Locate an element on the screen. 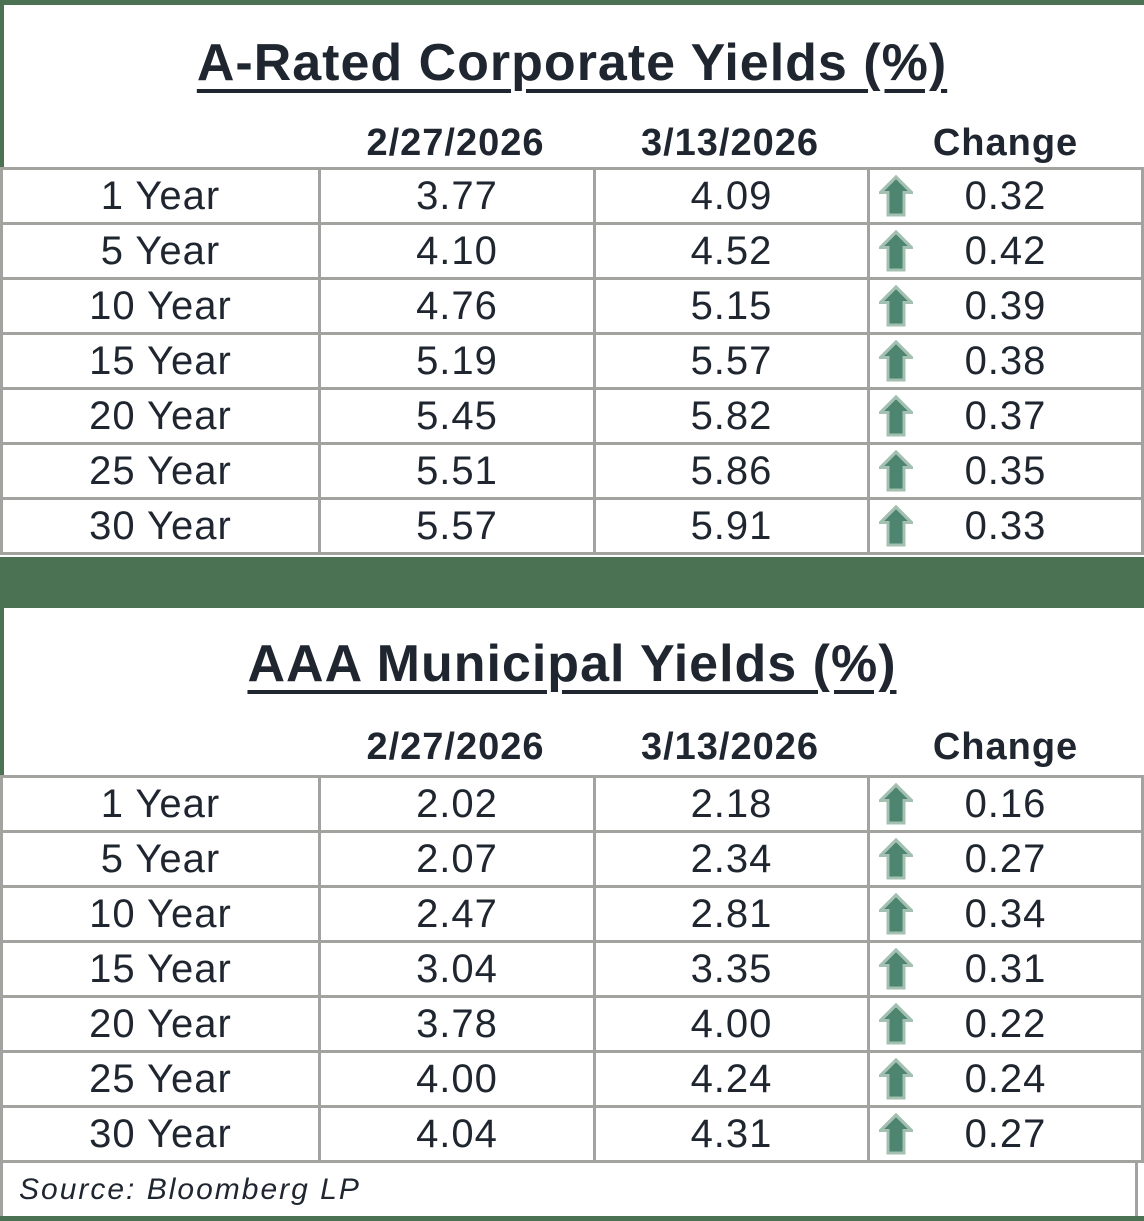 Image resolution: width=1144 pixels, height=1221 pixels. municipal-yields-title: AAA Municipal Yields (%) is located at coordinates (572, 664).